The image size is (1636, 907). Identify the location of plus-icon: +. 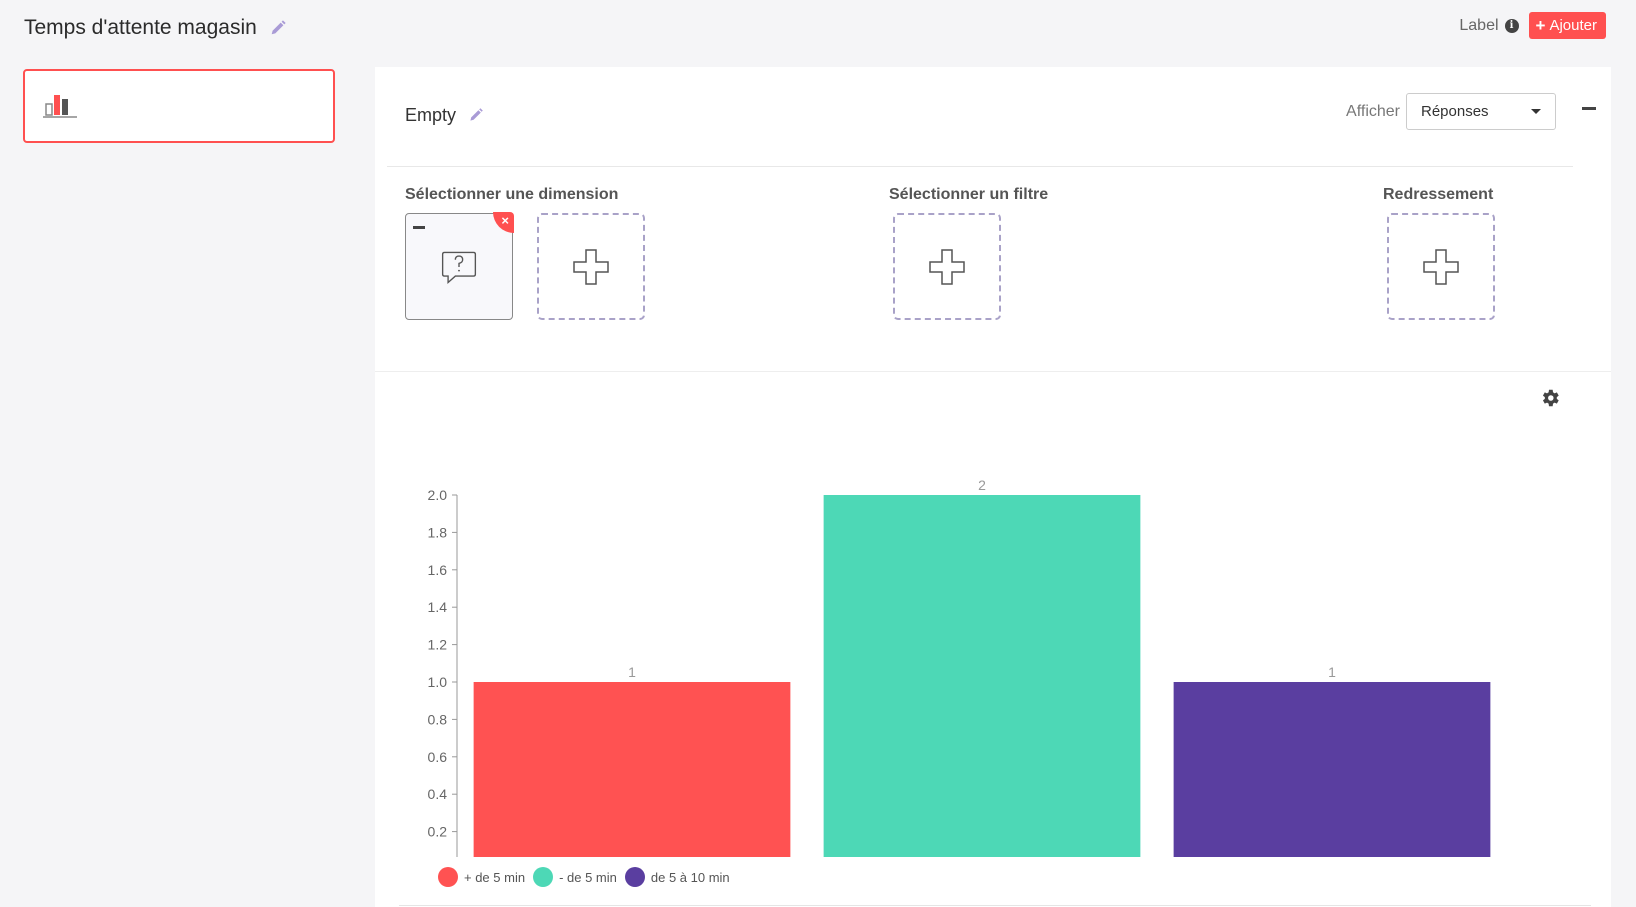
(1540, 25).